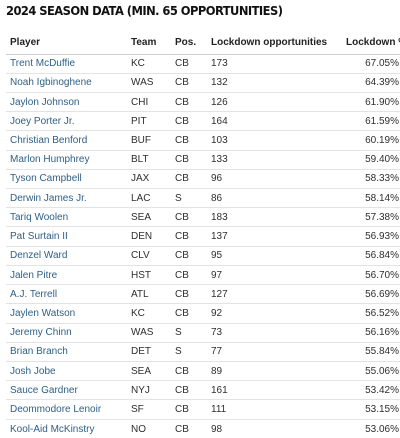 This screenshot has height=438, width=400. Describe the element at coordinates (219, 83) in the screenshot. I see `opportunities-cell: 132` at that location.